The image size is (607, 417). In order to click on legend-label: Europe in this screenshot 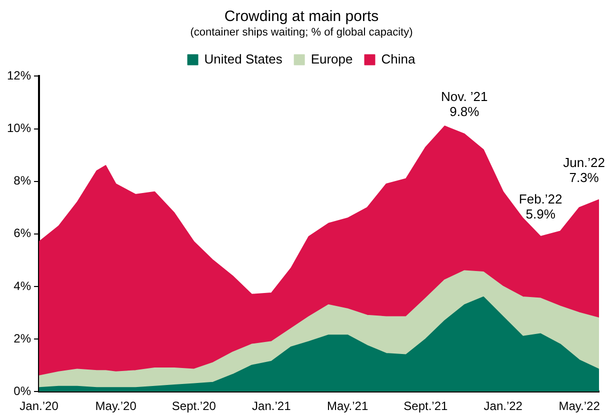, I will do `click(331, 58)`.